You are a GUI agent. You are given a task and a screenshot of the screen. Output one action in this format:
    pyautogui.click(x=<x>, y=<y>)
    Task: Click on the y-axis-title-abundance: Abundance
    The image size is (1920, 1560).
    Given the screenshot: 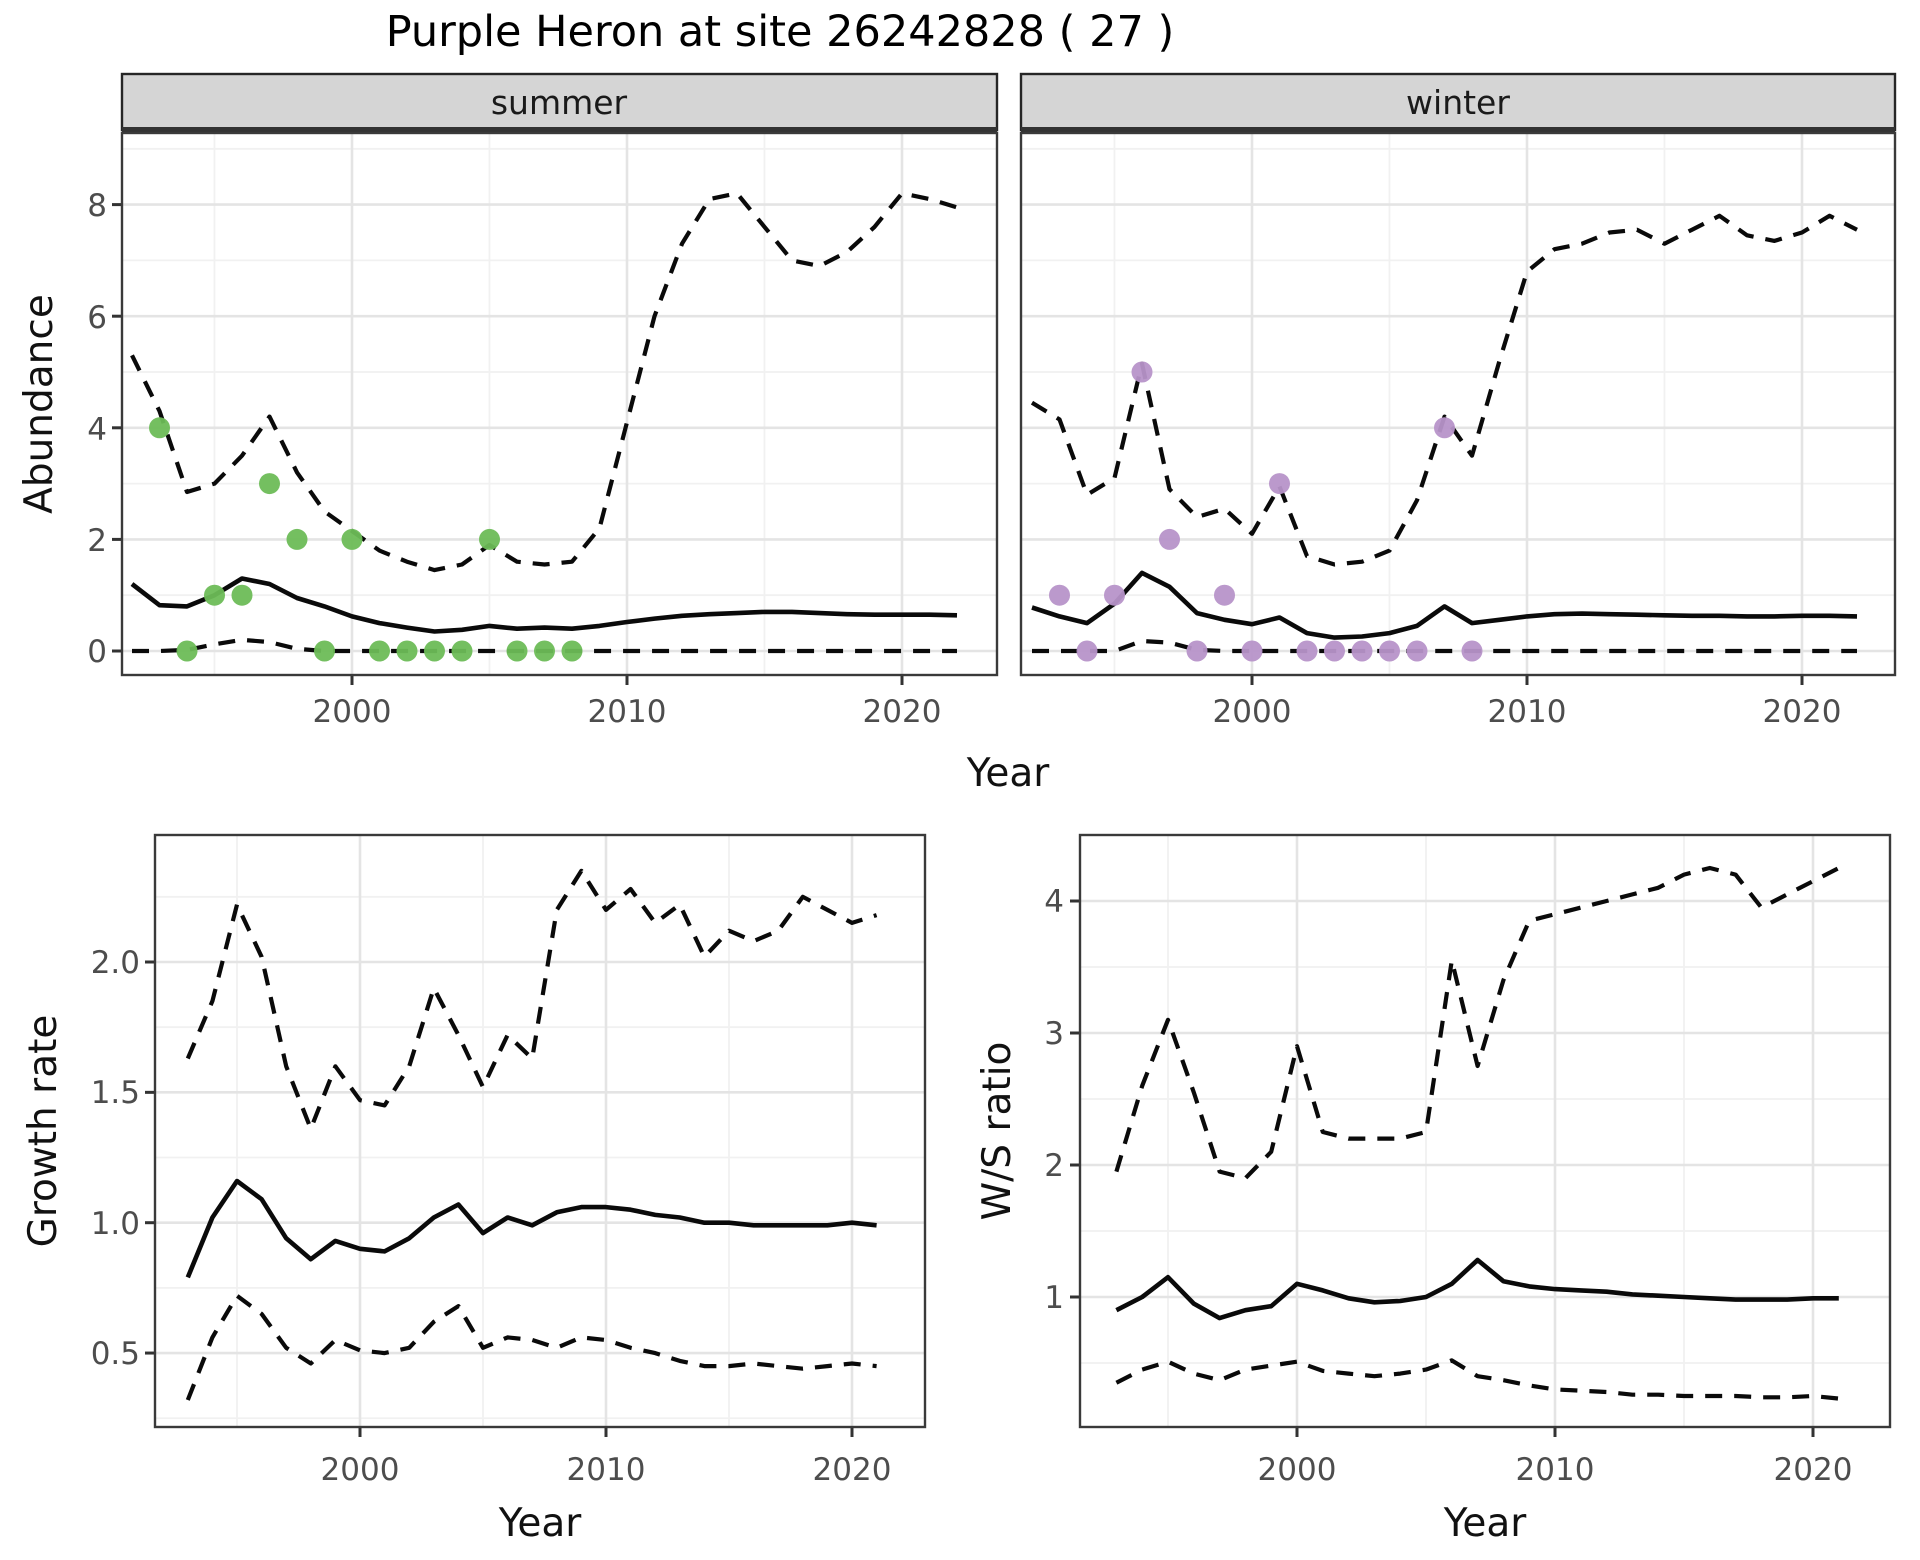 What is the action you would take?
    pyautogui.click(x=39, y=404)
    